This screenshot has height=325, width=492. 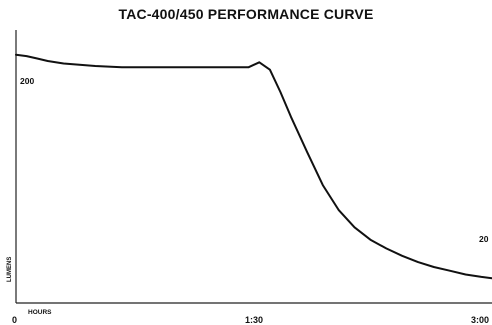 I want to click on x-tick-label-start: 0, so click(x=14, y=320).